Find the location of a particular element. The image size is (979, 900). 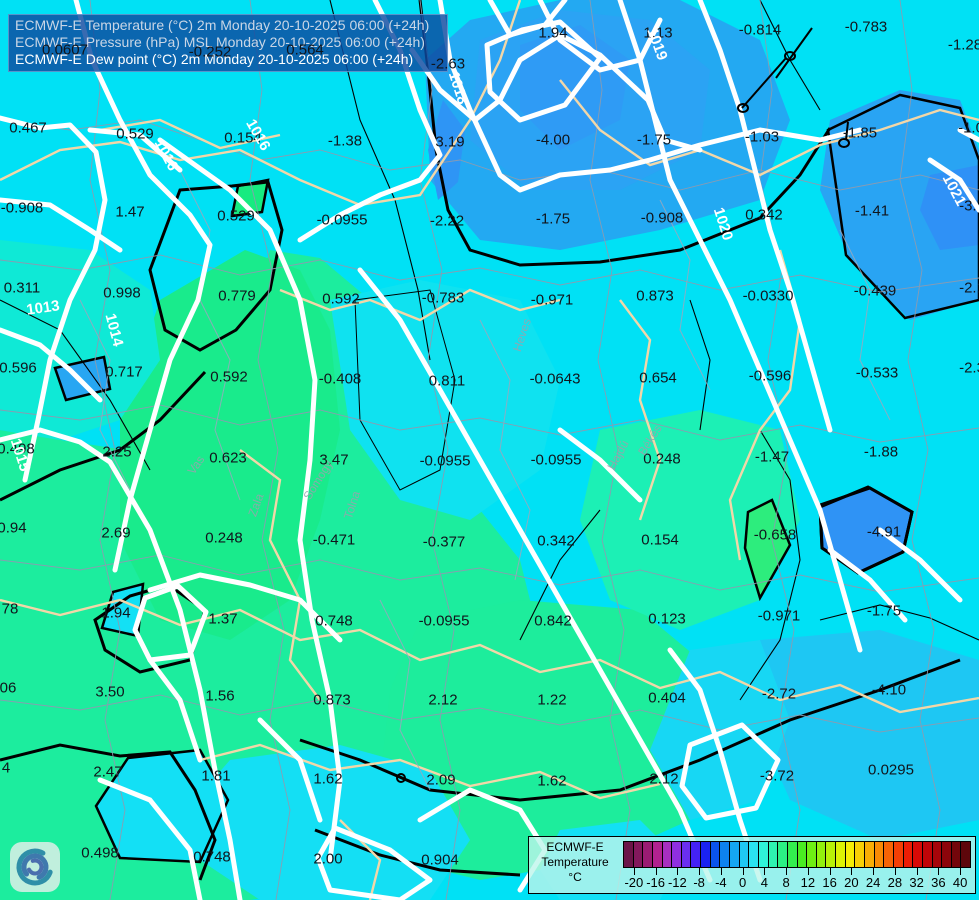

temp-region-blue-ne is located at coordinates (899, 205).